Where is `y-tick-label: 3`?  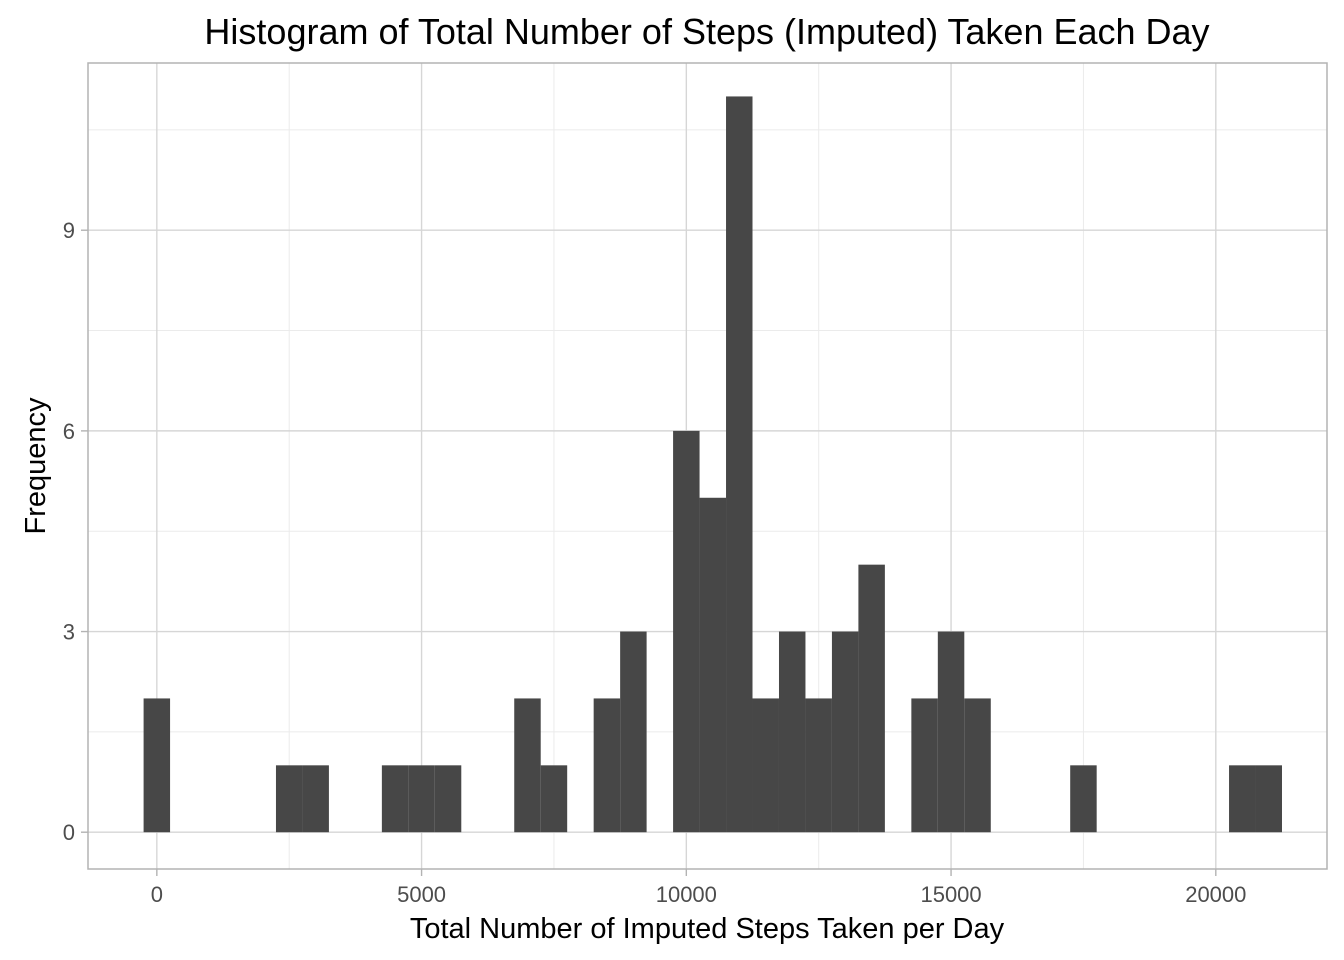
y-tick-label: 3 is located at coordinates (69, 632).